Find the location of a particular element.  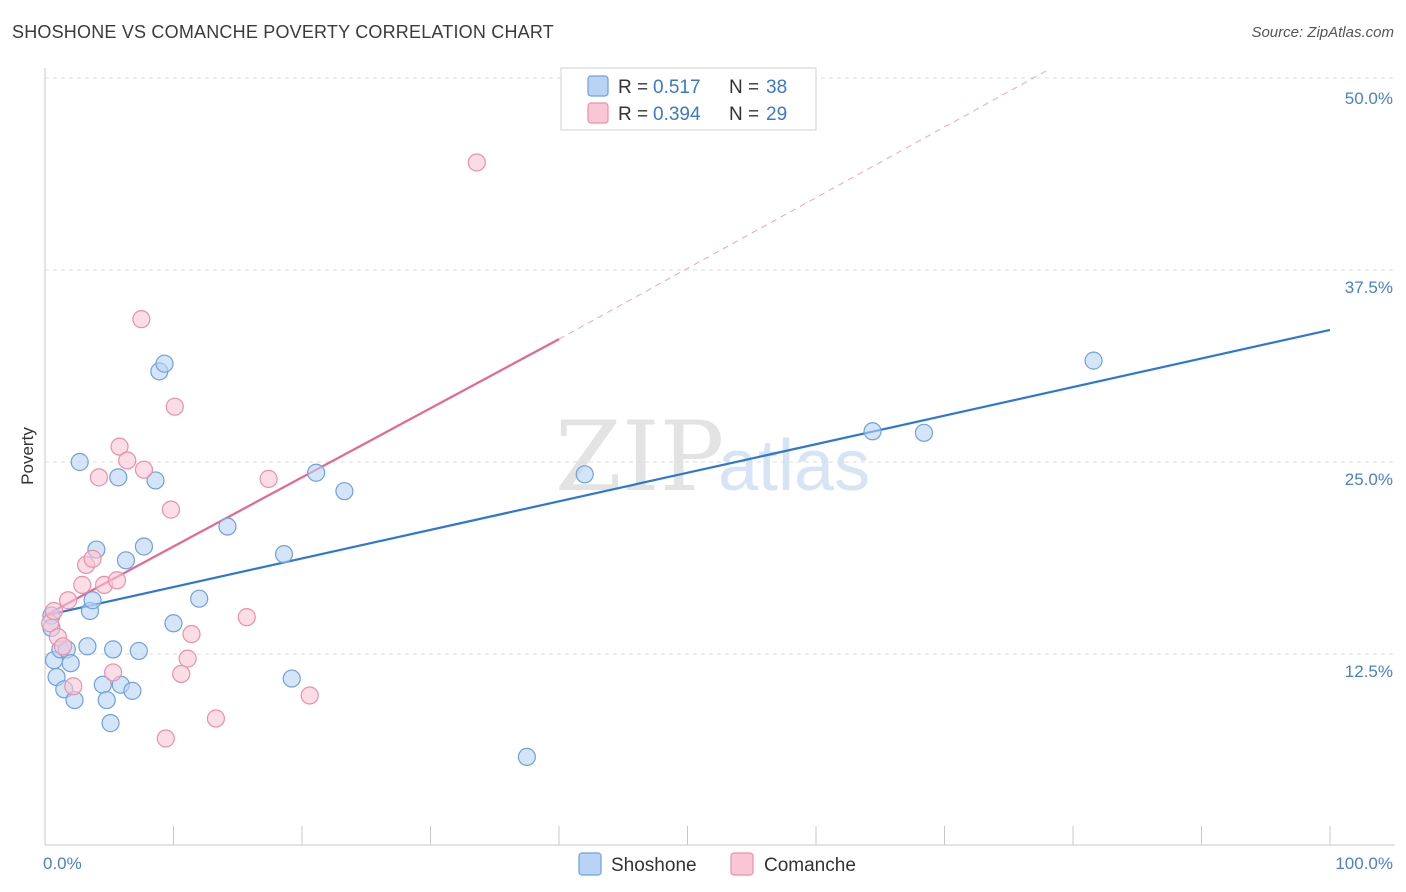

bottom-legend-swatch-shoshone is located at coordinates (590, 864).